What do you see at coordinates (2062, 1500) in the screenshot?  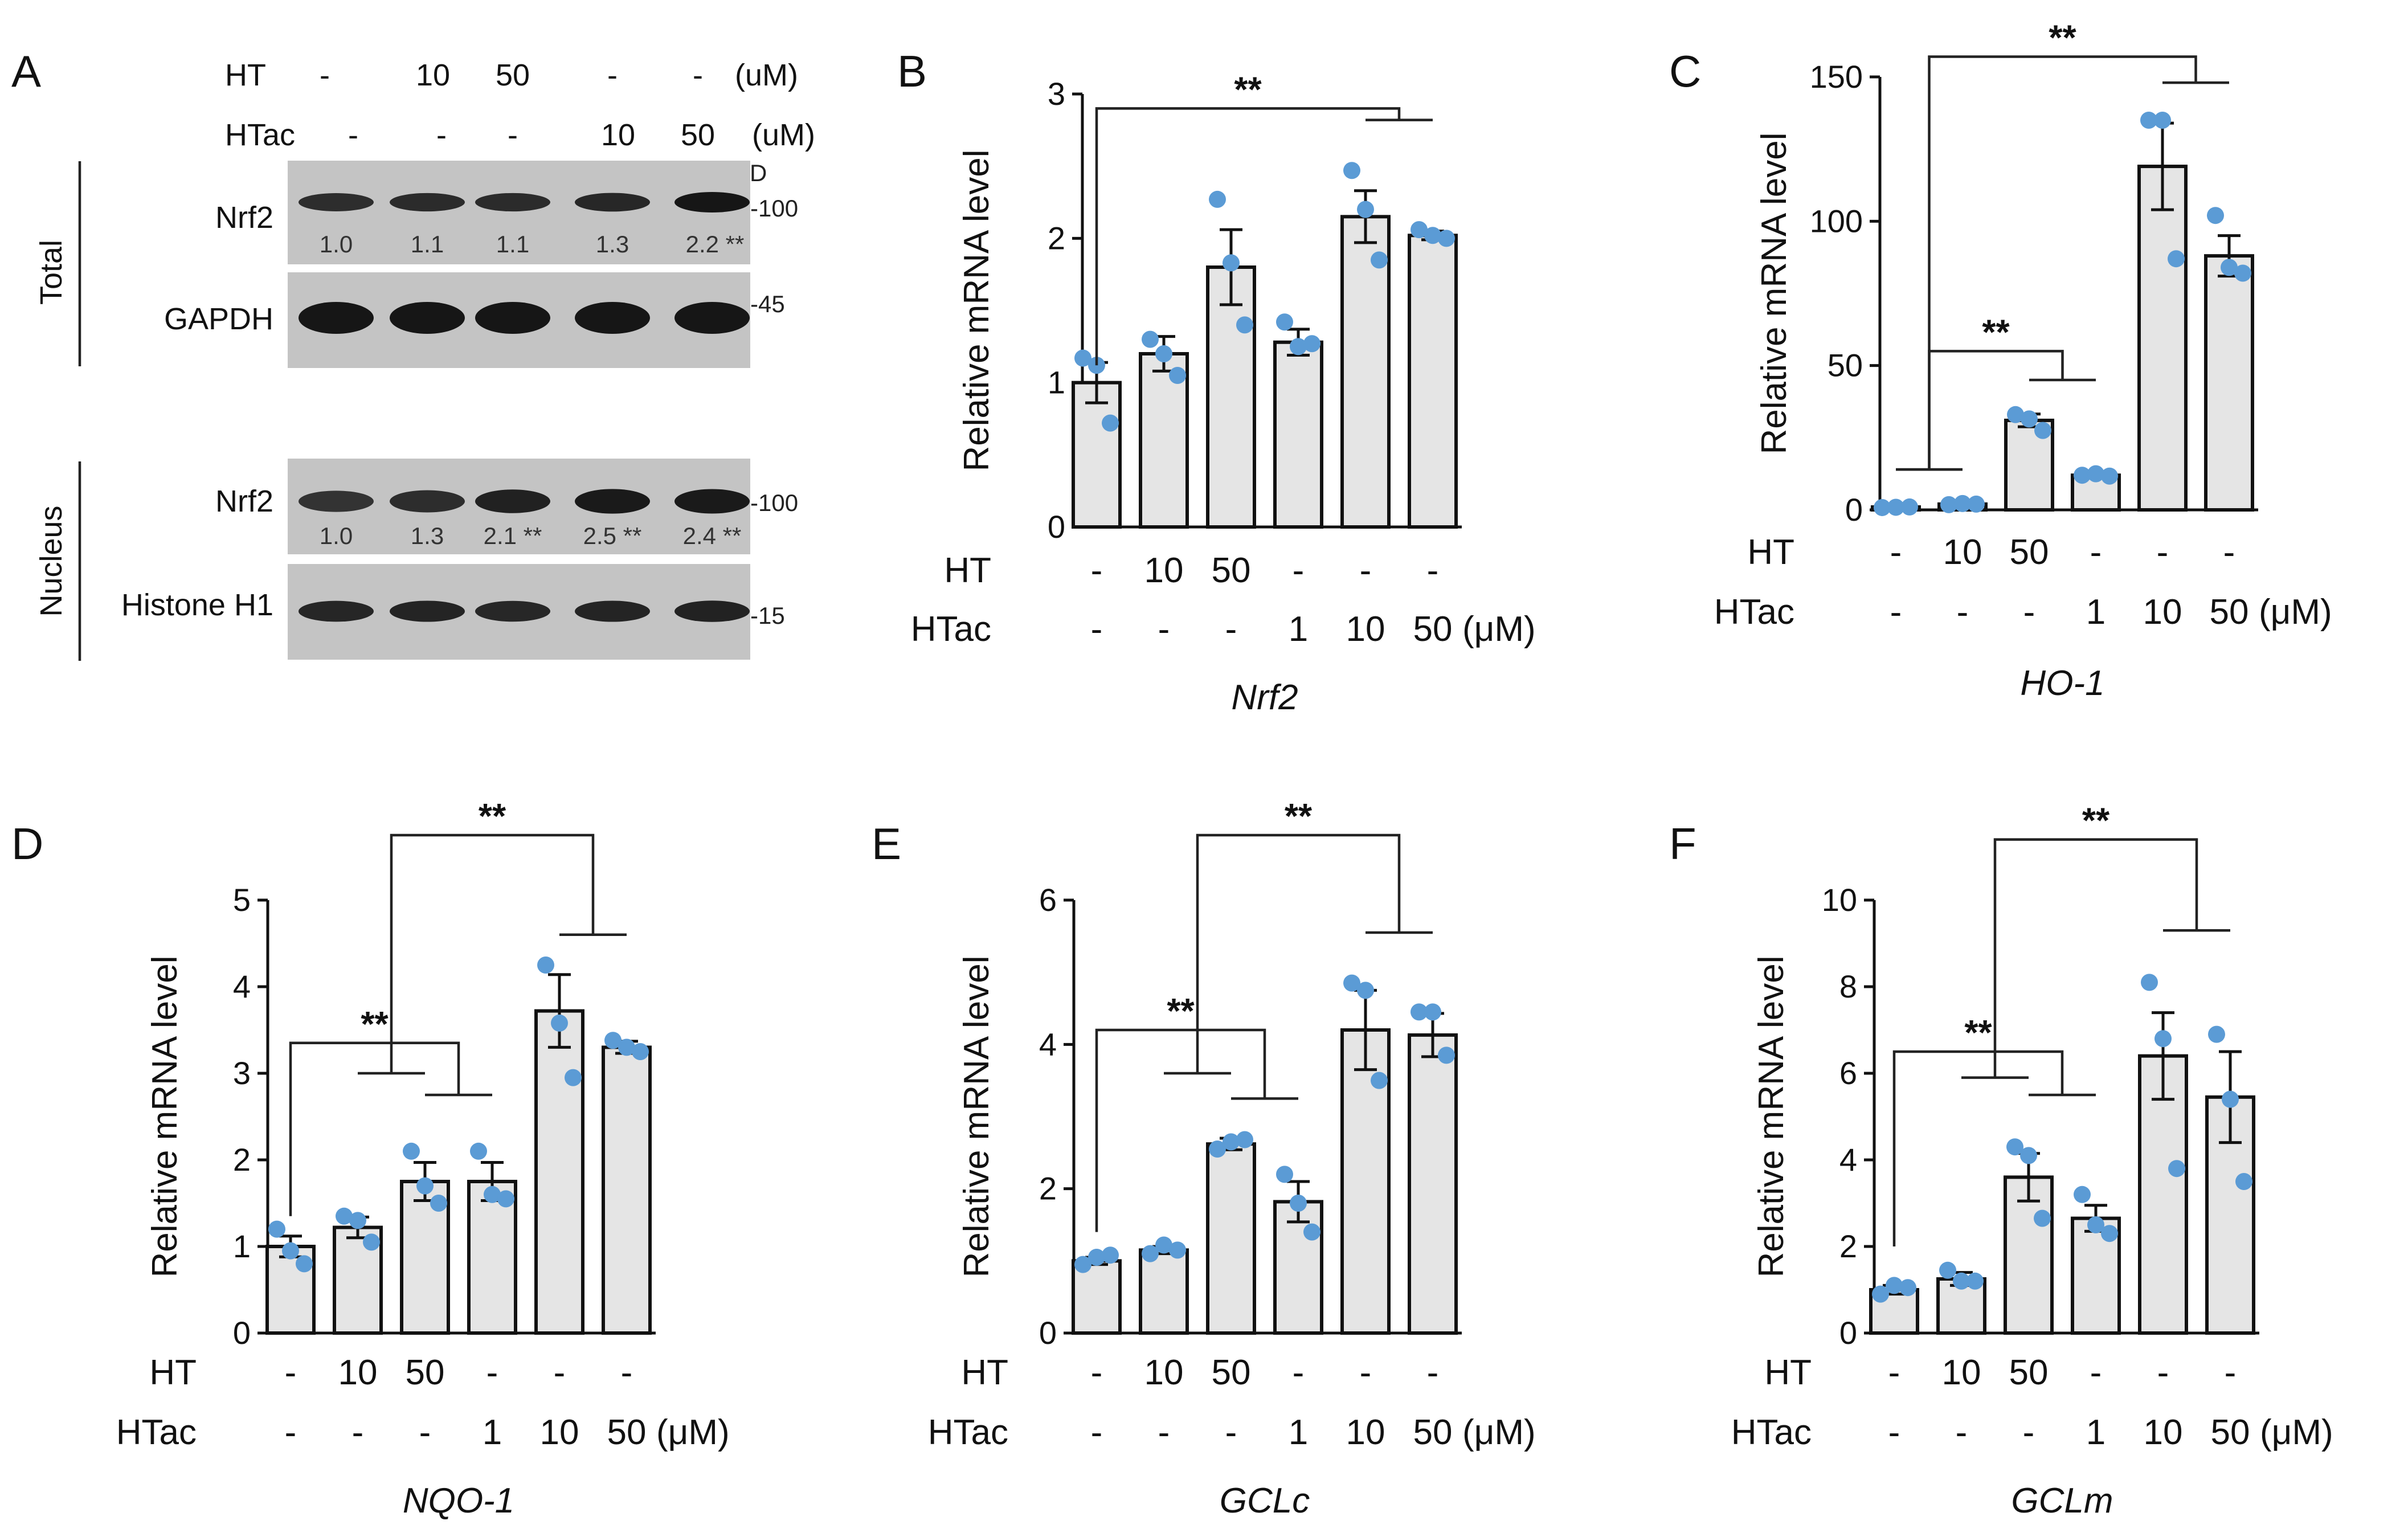 I see `gene-name: GCLm` at bounding box center [2062, 1500].